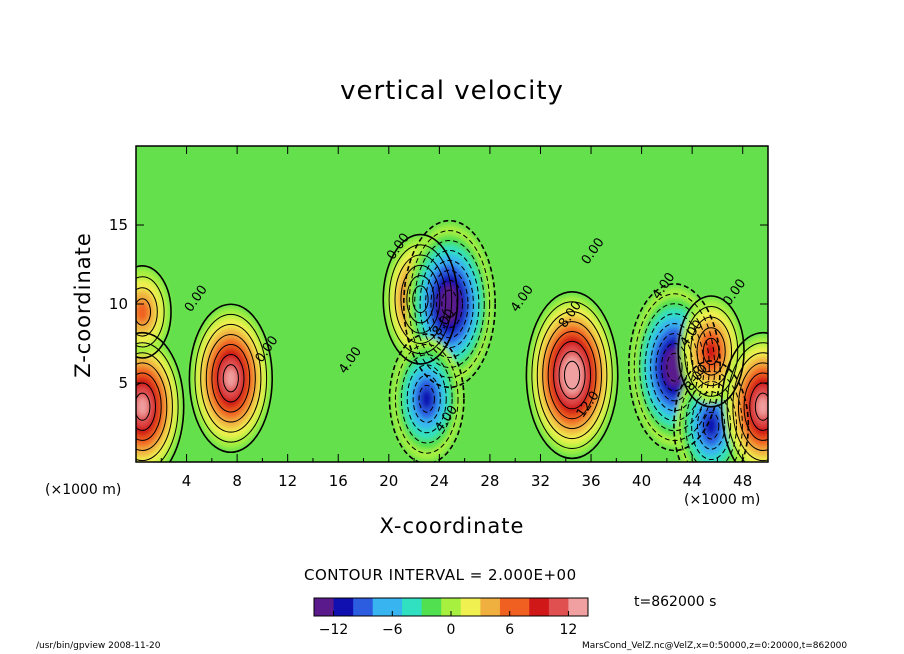 The image size is (904, 654). I want to click on footer-command: /usr/bin/gpview 2008-11-20, so click(98, 646).